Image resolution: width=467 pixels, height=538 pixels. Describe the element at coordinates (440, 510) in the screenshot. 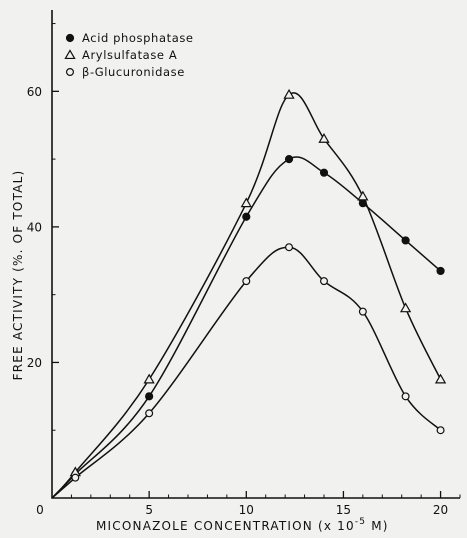

I see `x-tick-label: 20` at that location.